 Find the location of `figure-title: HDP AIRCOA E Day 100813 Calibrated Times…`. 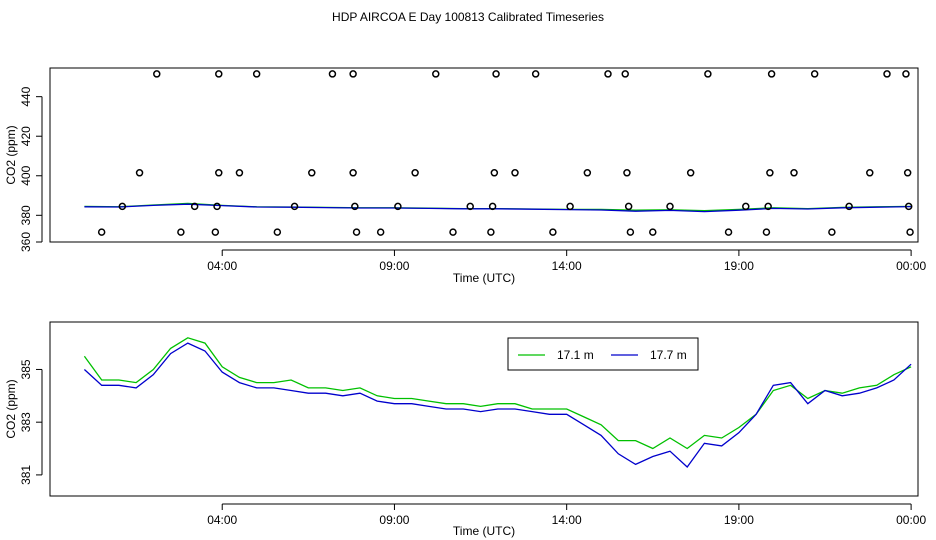

figure-title: HDP AIRCOA E Day 100813 Calibrated Times… is located at coordinates (468, 17).